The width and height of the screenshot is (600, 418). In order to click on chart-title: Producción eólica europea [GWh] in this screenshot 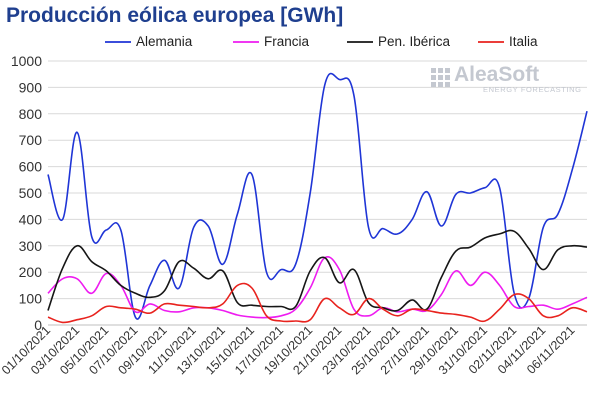, I will do `click(175, 15)`.